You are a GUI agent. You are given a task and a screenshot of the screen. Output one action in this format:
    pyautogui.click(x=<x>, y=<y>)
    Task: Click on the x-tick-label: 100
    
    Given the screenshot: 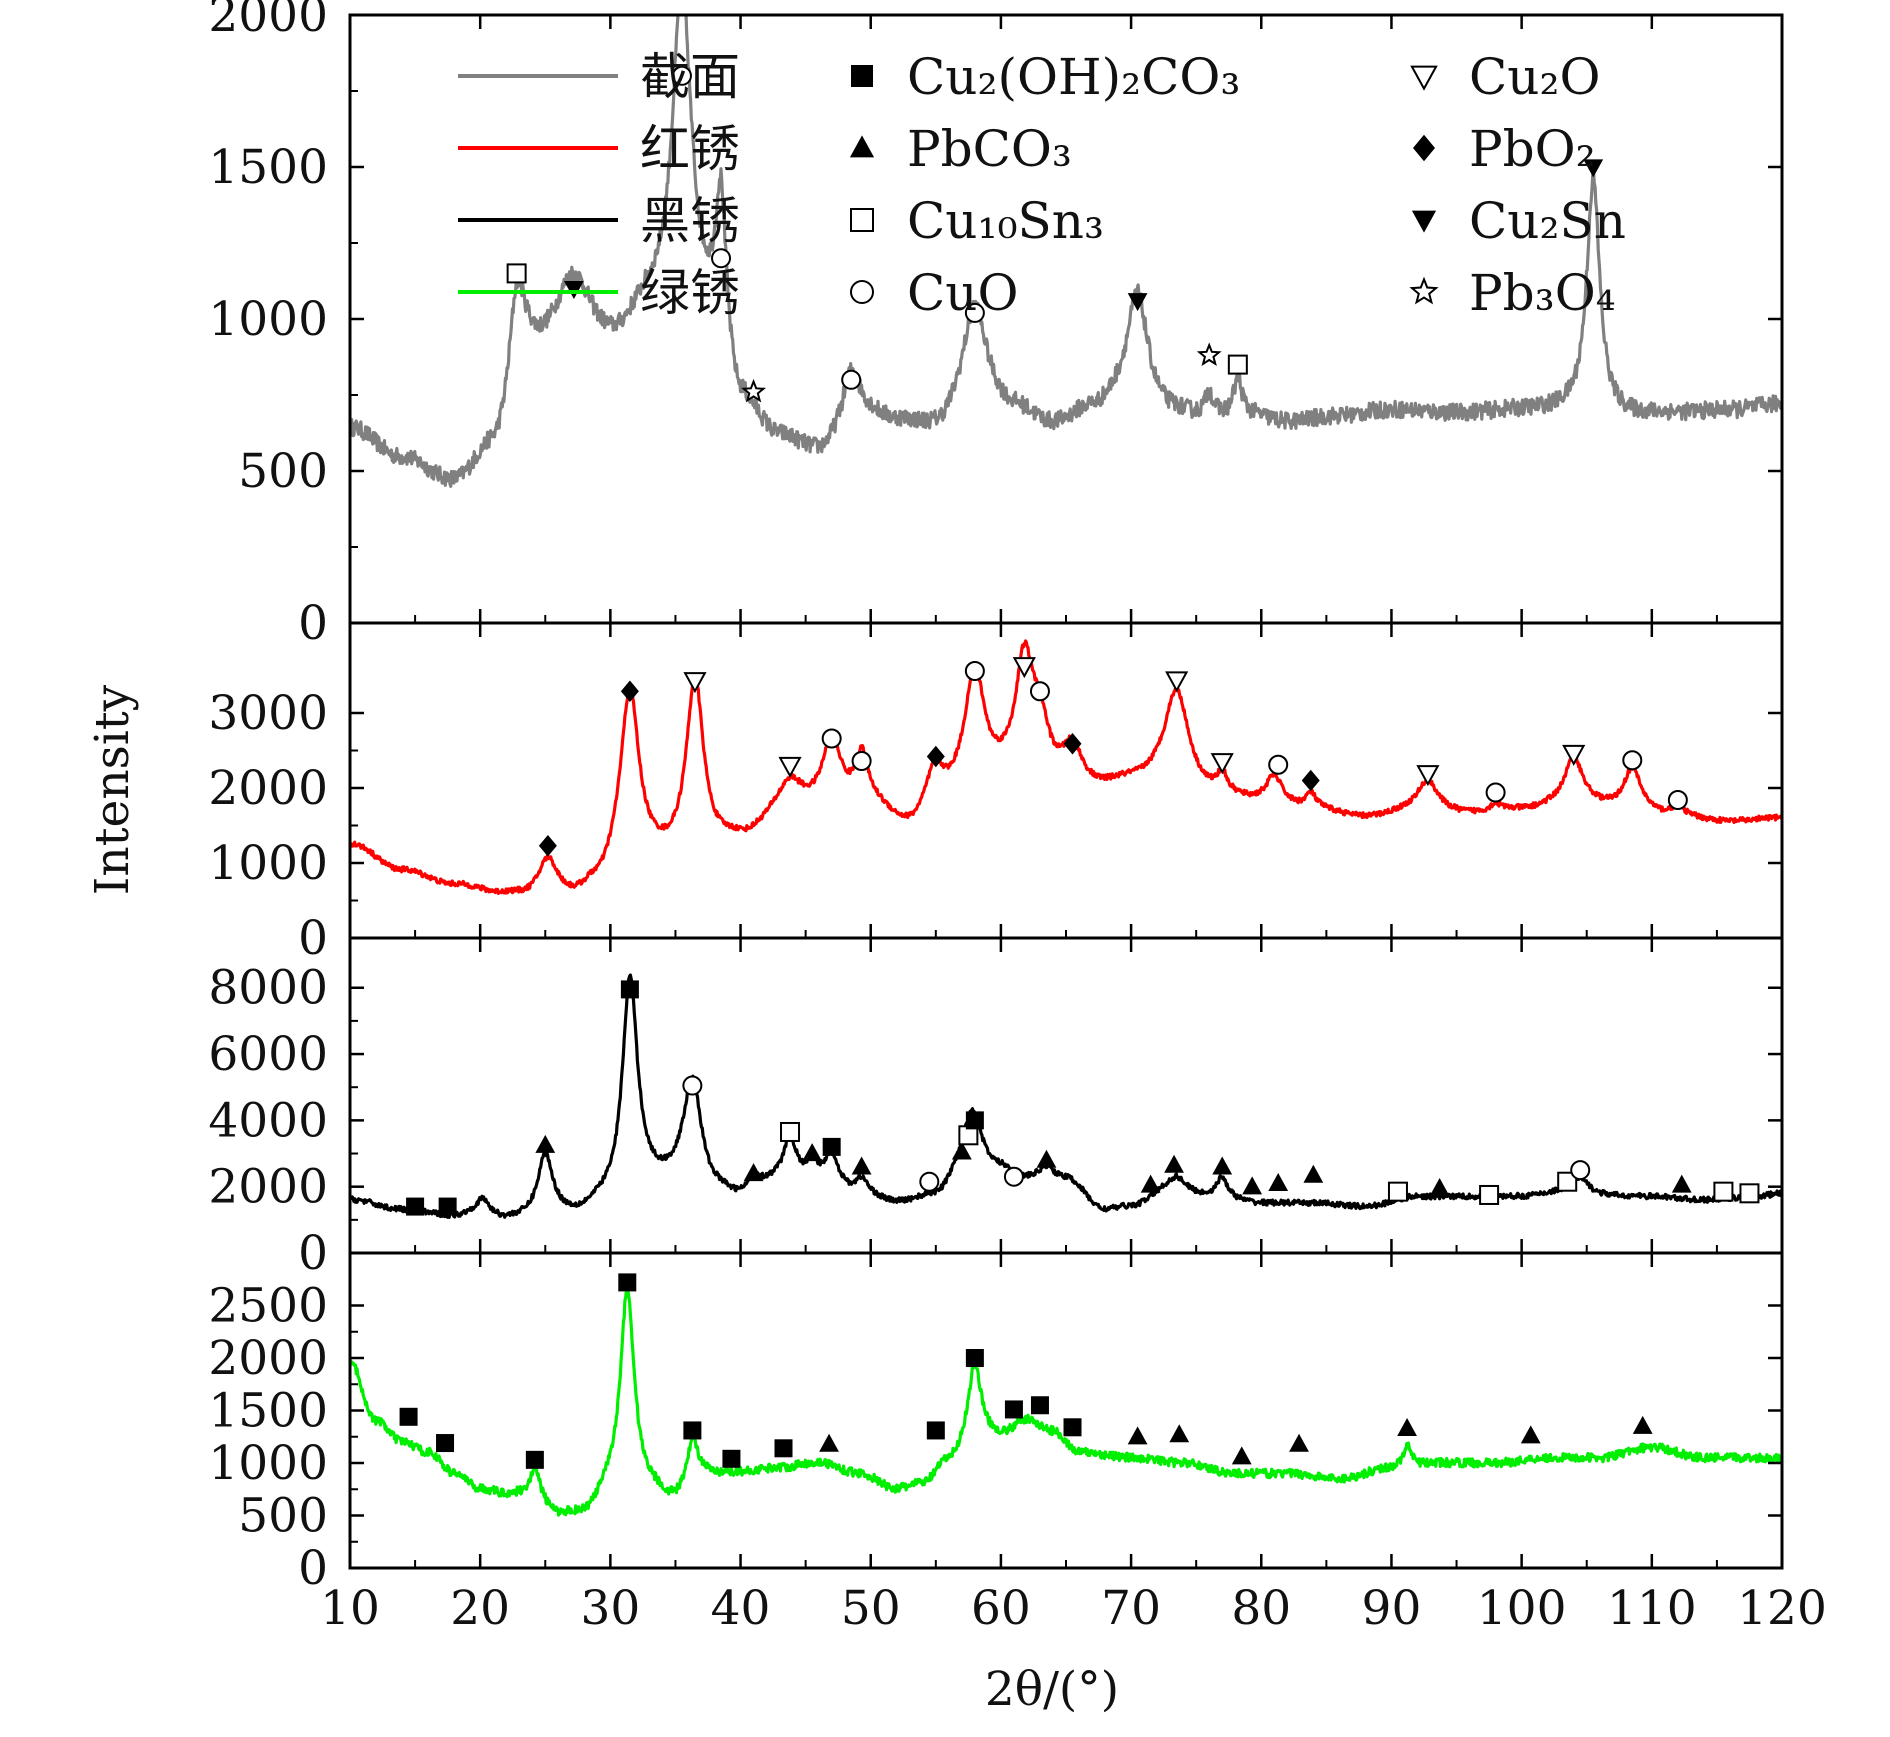 What is the action you would take?
    pyautogui.click(x=1522, y=1608)
    